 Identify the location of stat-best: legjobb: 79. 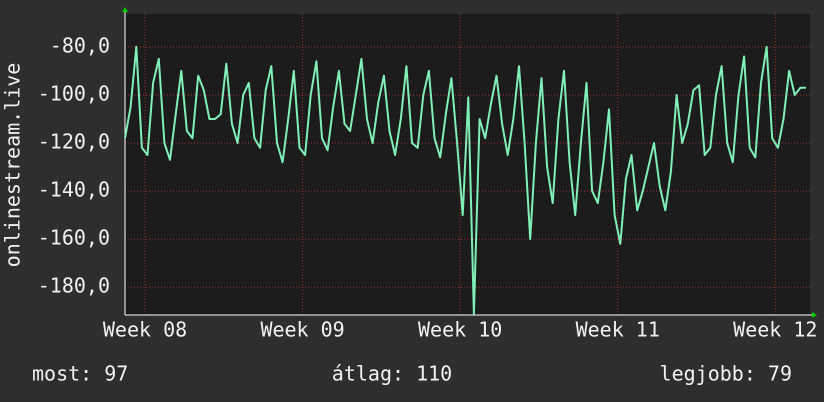
(726, 374).